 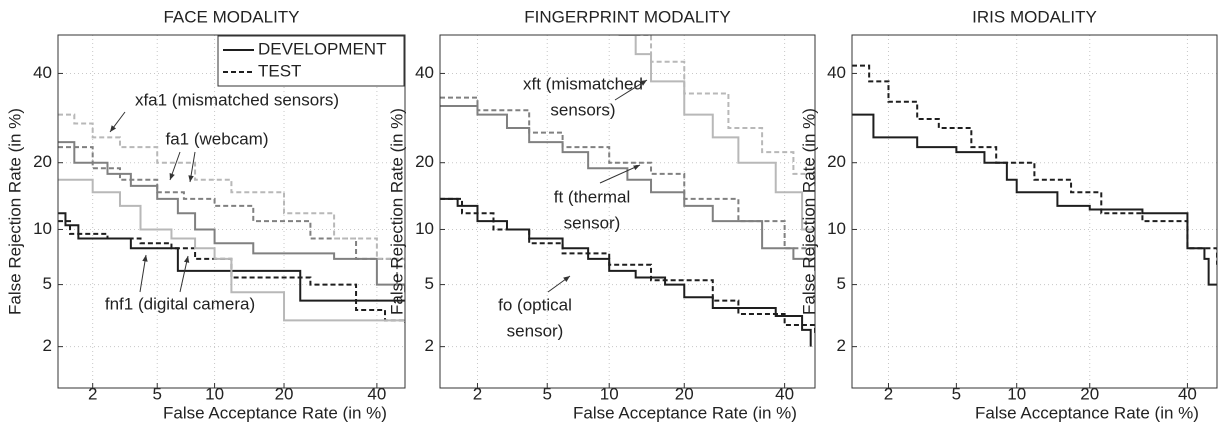 I want to click on annotation: fa1 (webcam), so click(x=217, y=138).